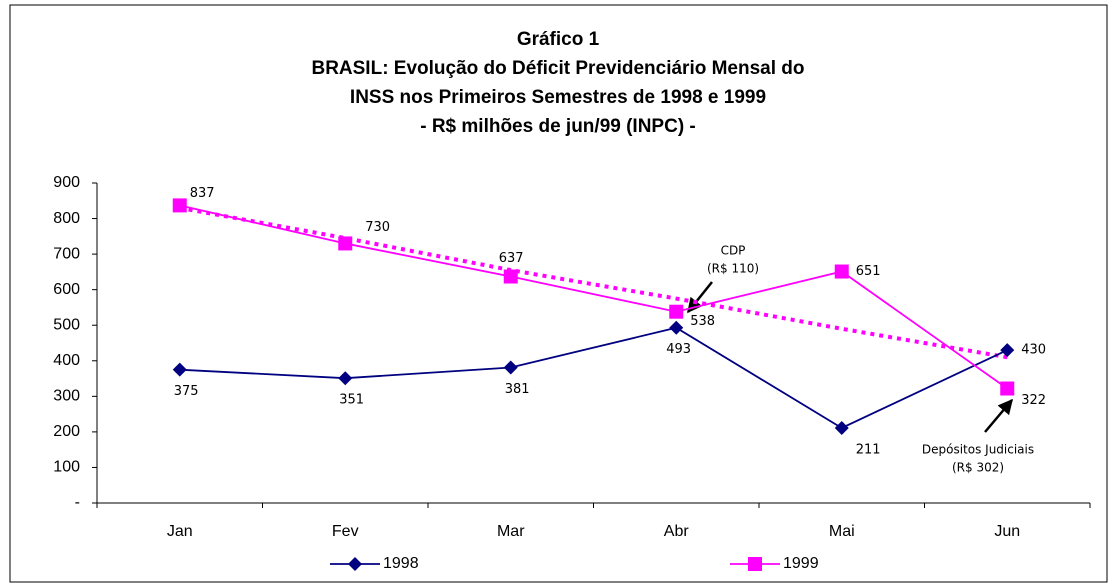 This screenshot has width=1117, height=587. What do you see at coordinates (517, 389) in the screenshot?
I see `data-label: 381` at bounding box center [517, 389].